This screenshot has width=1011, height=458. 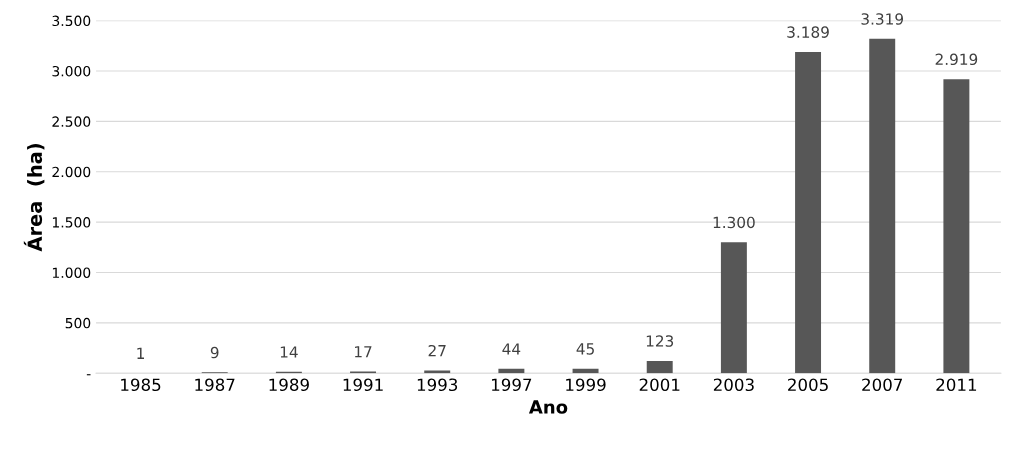 I want to click on data-label: 1, so click(x=140, y=353).